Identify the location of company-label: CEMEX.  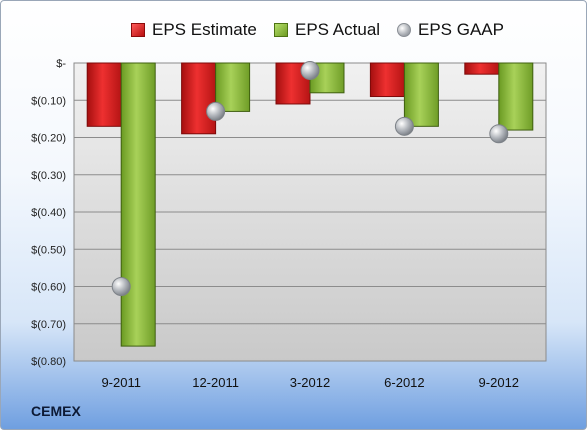
(56, 411).